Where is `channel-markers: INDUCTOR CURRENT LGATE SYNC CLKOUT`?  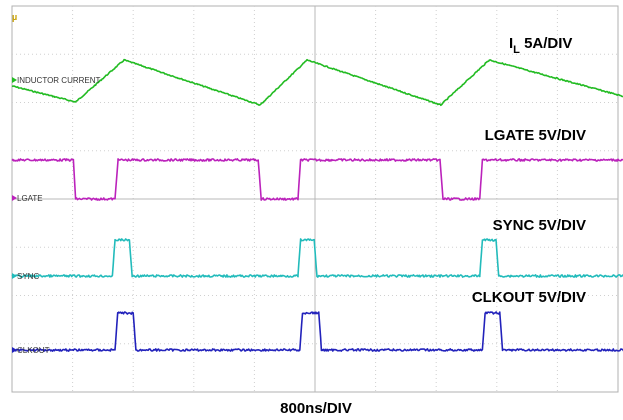 channel-markers: INDUCTOR CURRENT LGATE SYNC CLKOUT is located at coordinates (56, 215).